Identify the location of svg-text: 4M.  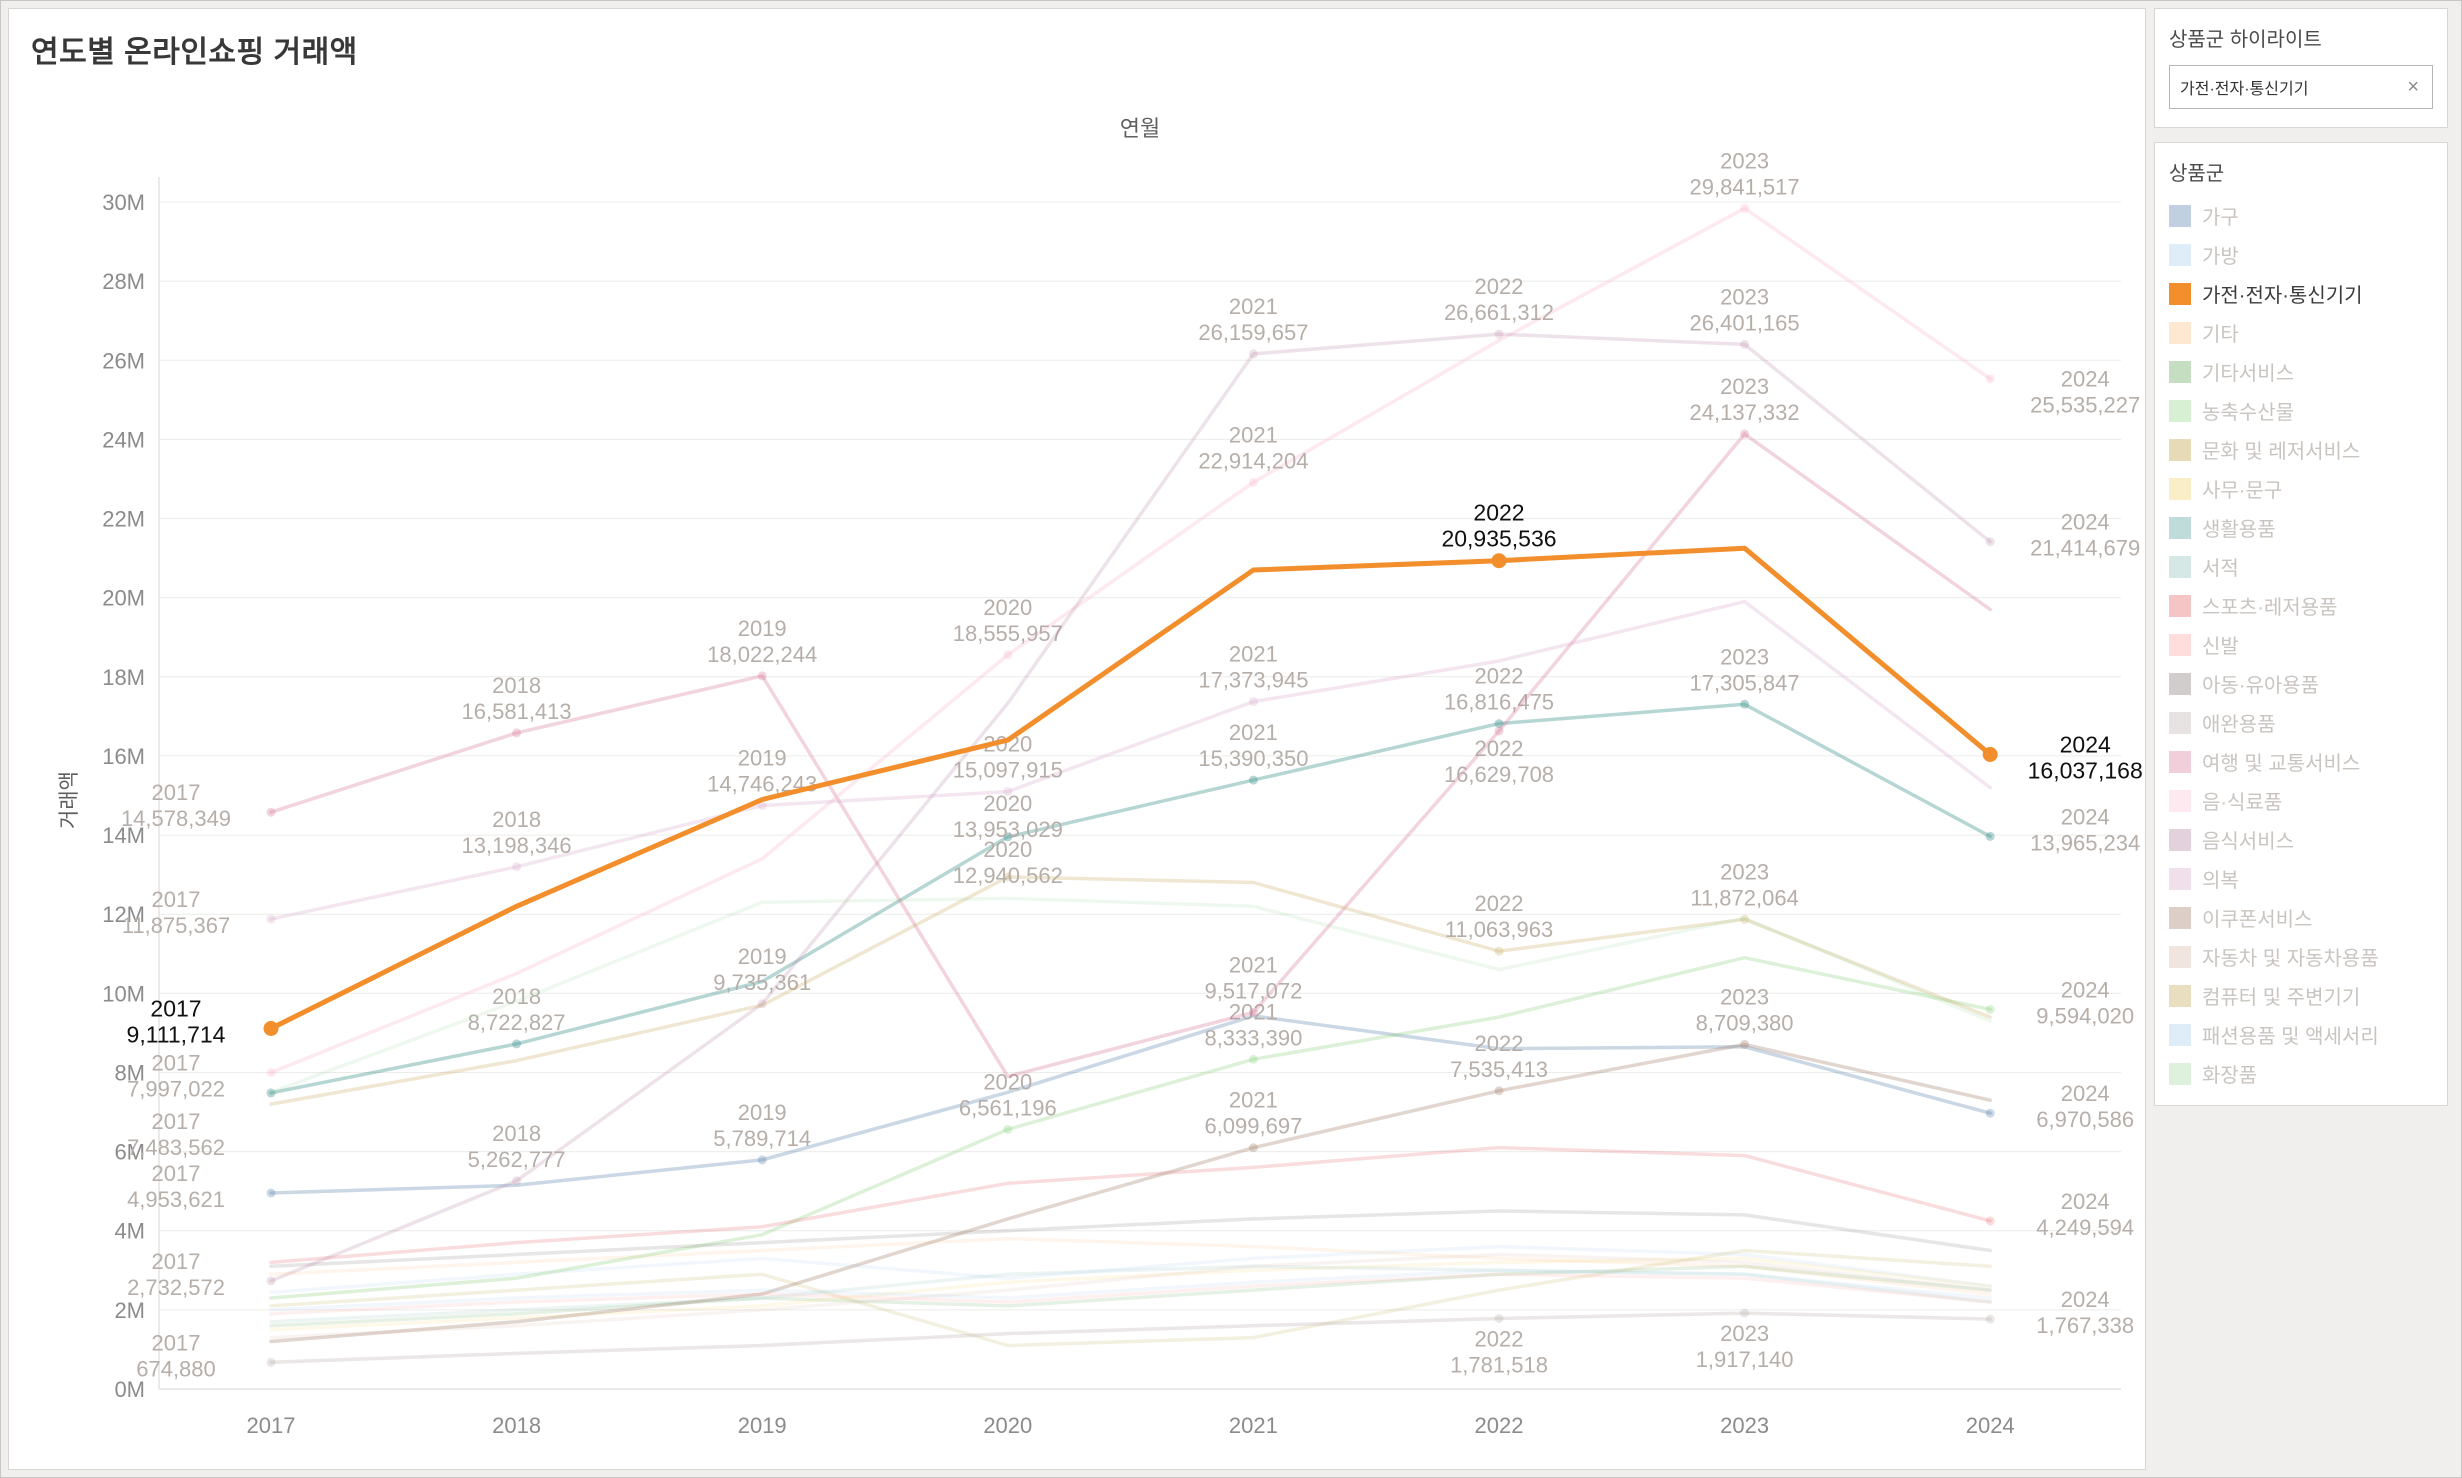
(129, 1231).